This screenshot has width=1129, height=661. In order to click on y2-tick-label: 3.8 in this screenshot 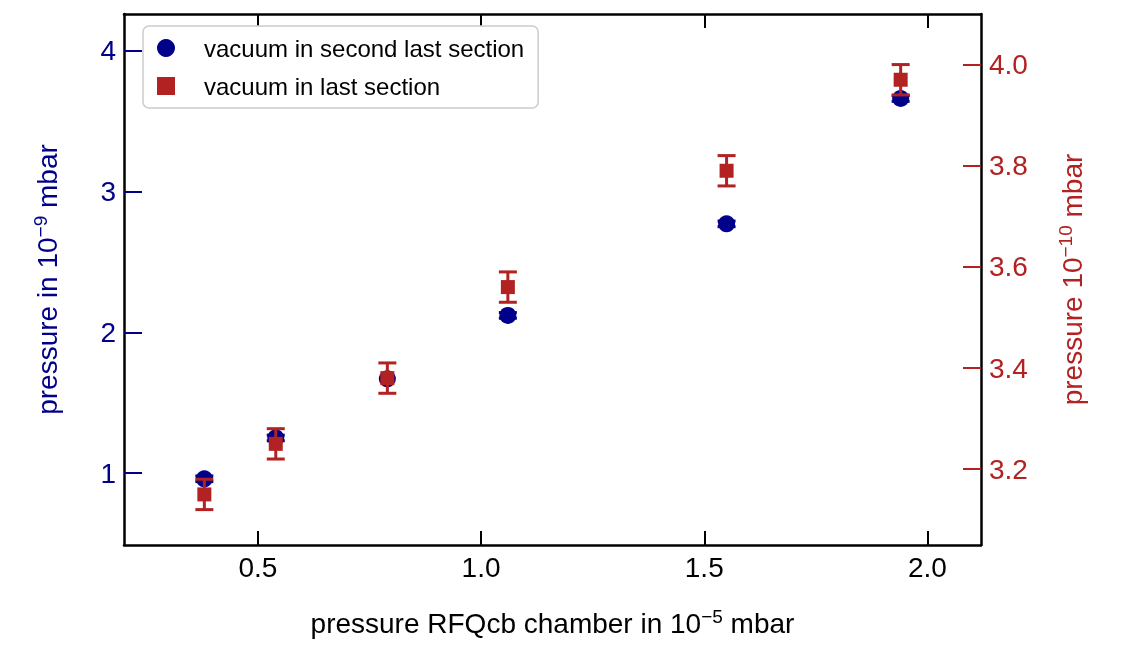, I will do `click(1008, 166)`.